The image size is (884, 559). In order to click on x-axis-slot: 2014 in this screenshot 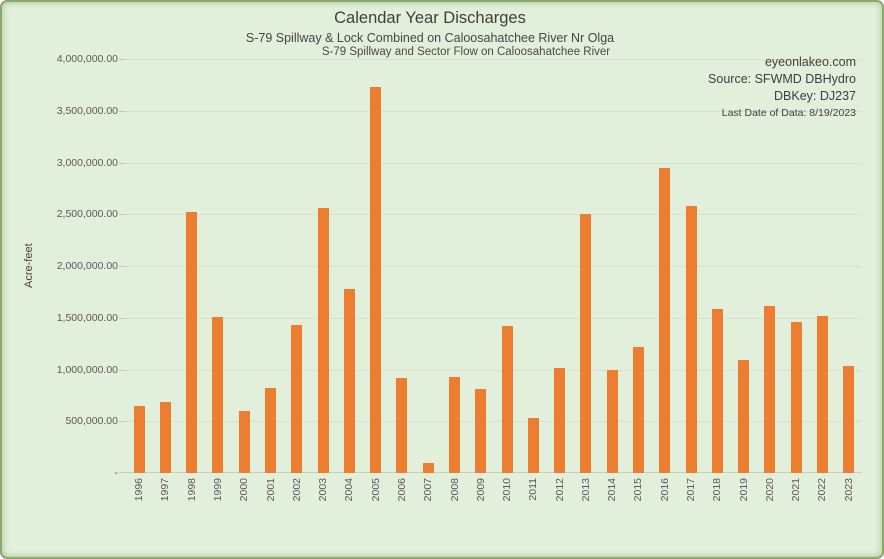, I will do `click(612, 498)`.